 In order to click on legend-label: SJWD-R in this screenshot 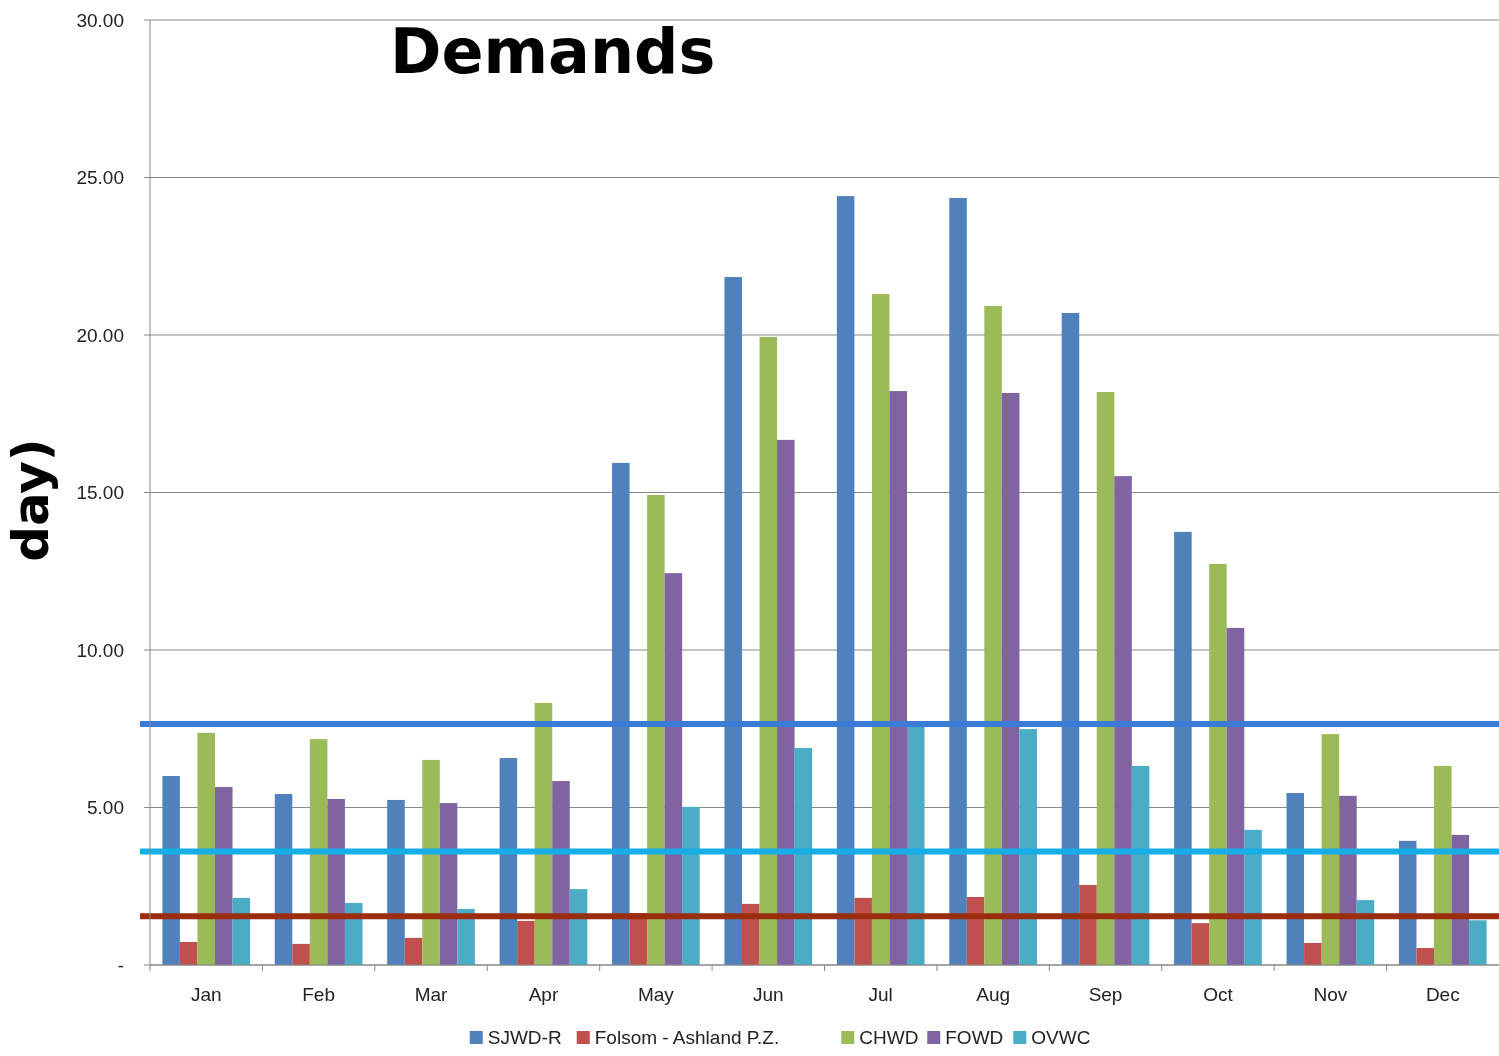, I will do `click(524, 1037)`.